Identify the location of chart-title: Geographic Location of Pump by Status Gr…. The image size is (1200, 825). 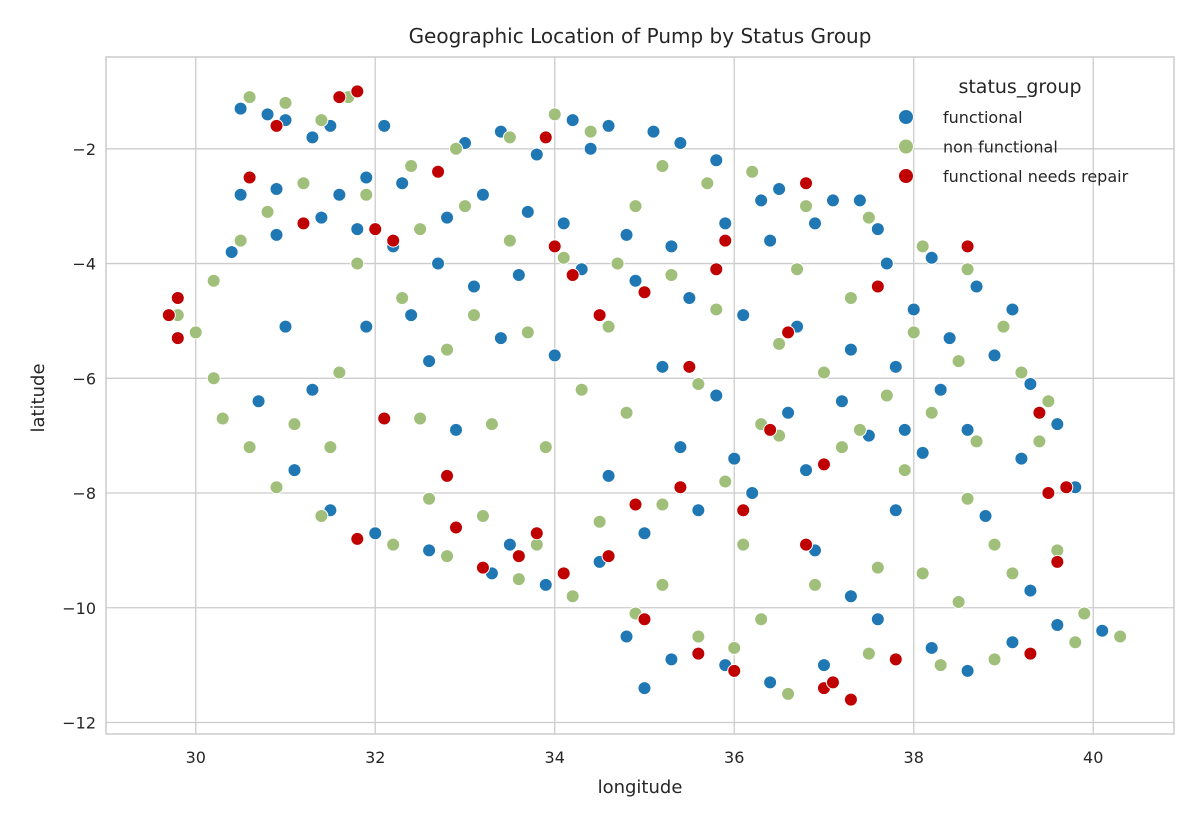
(640, 36).